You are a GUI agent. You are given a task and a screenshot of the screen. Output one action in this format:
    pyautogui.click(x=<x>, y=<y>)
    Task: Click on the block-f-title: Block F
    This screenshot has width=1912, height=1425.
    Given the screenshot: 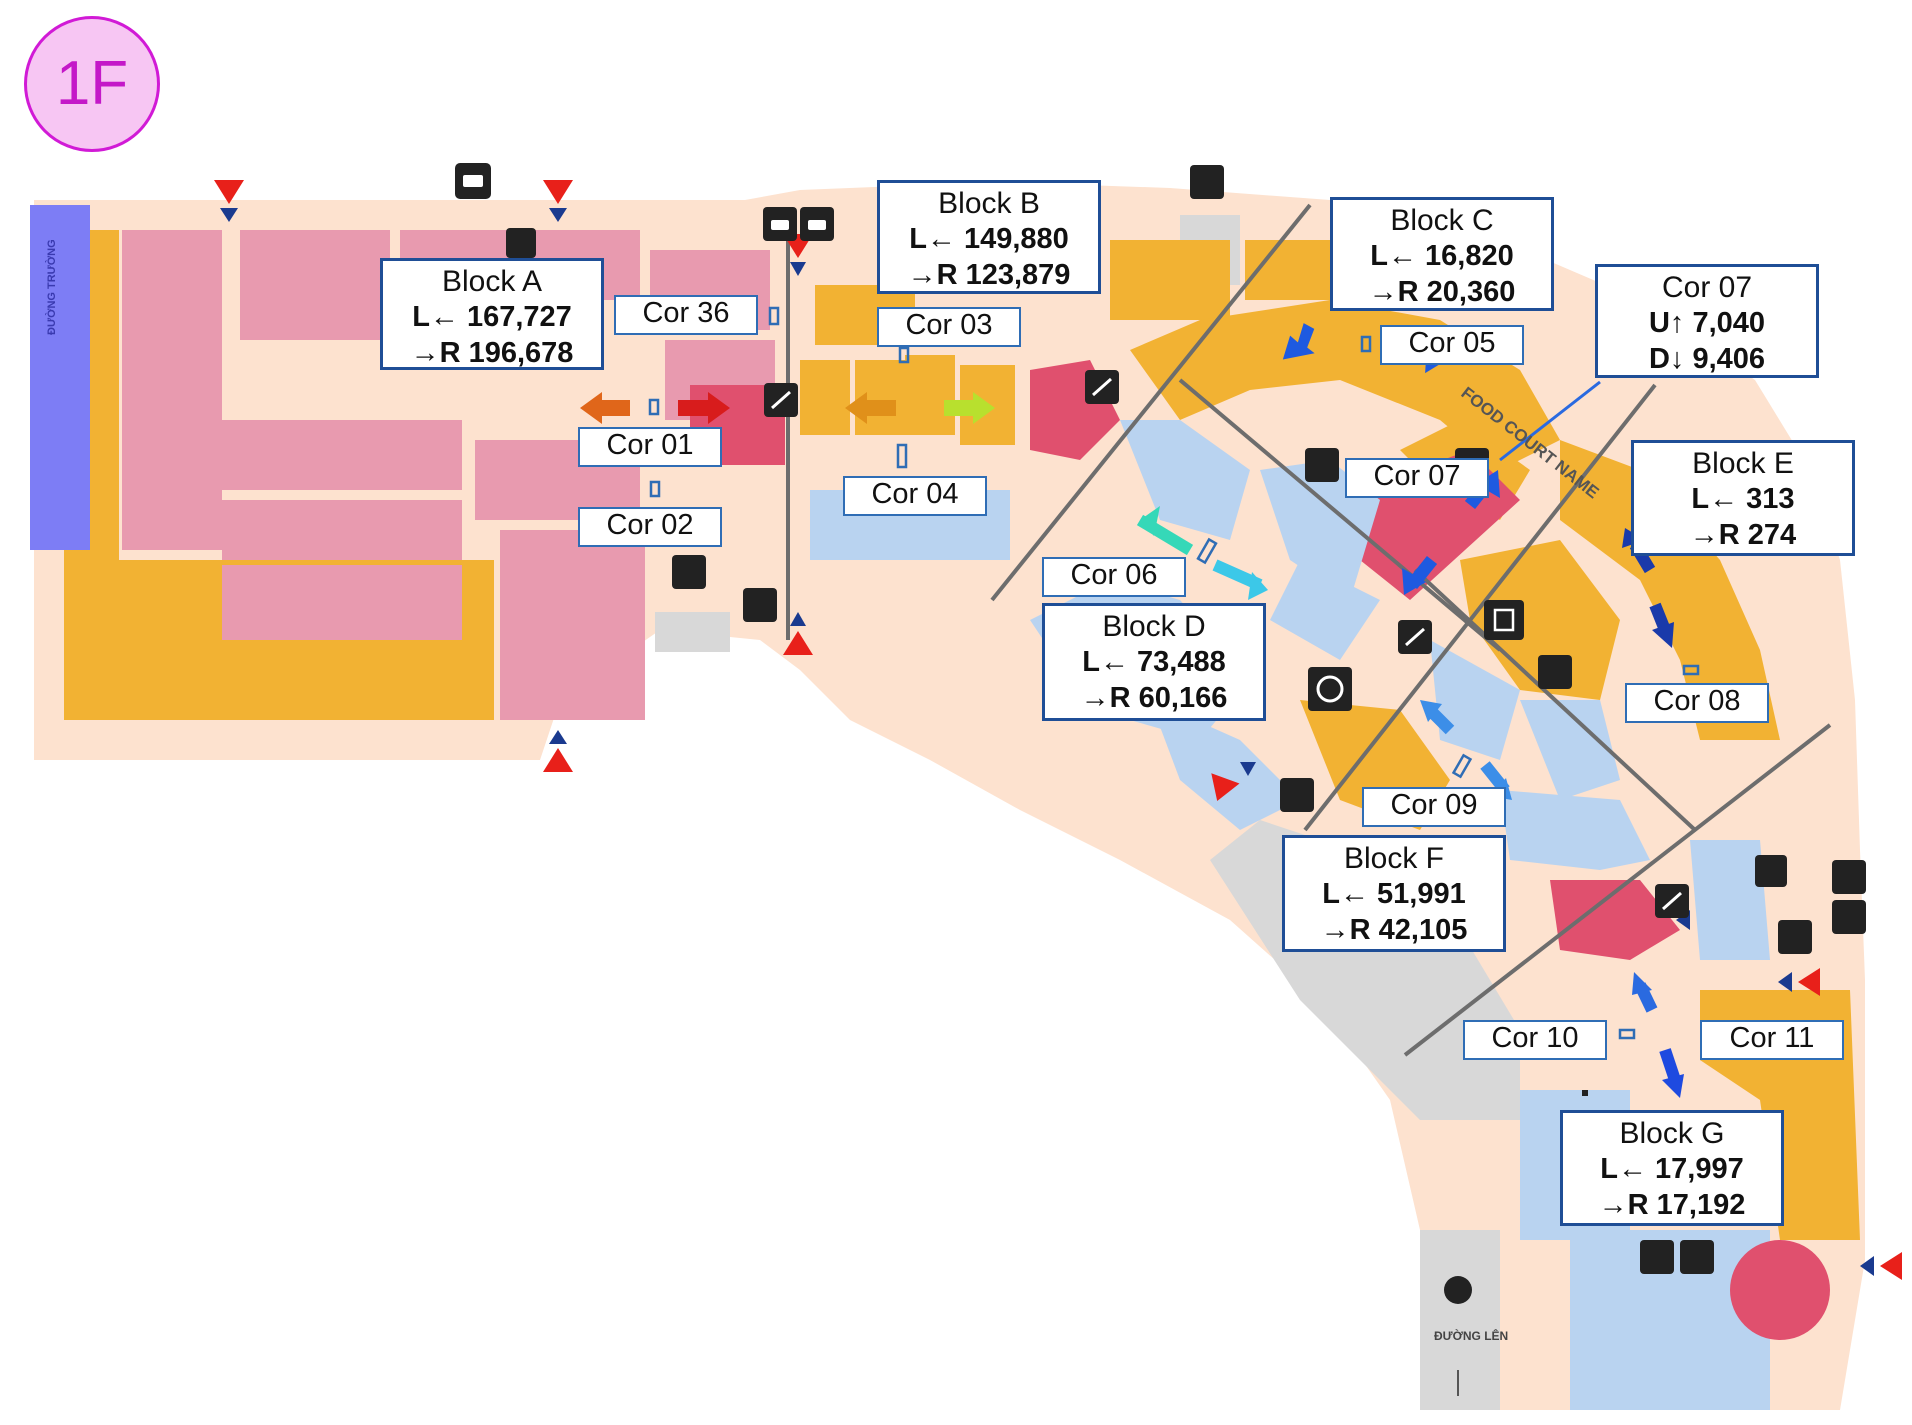 What is the action you would take?
    pyautogui.click(x=1394, y=858)
    